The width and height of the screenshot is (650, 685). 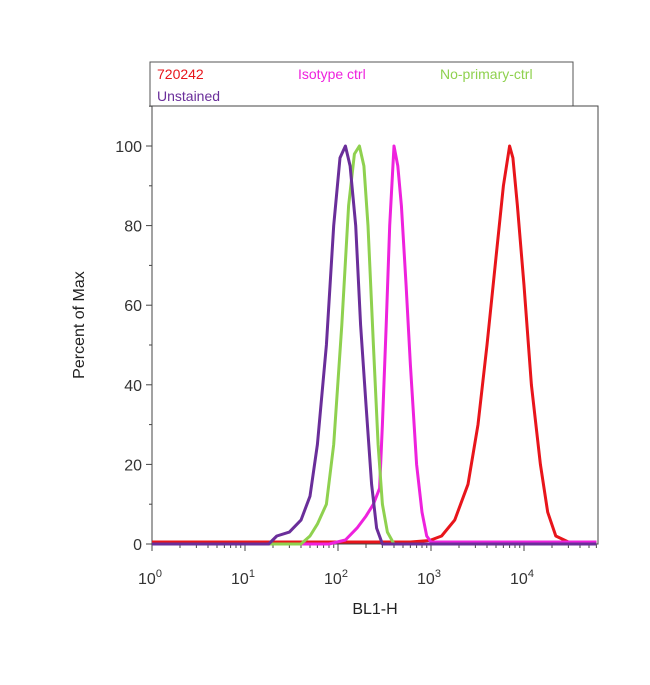 What do you see at coordinates (133, 386) in the screenshot?
I see `y-tick-label: 40` at bounding box center [133, 386].